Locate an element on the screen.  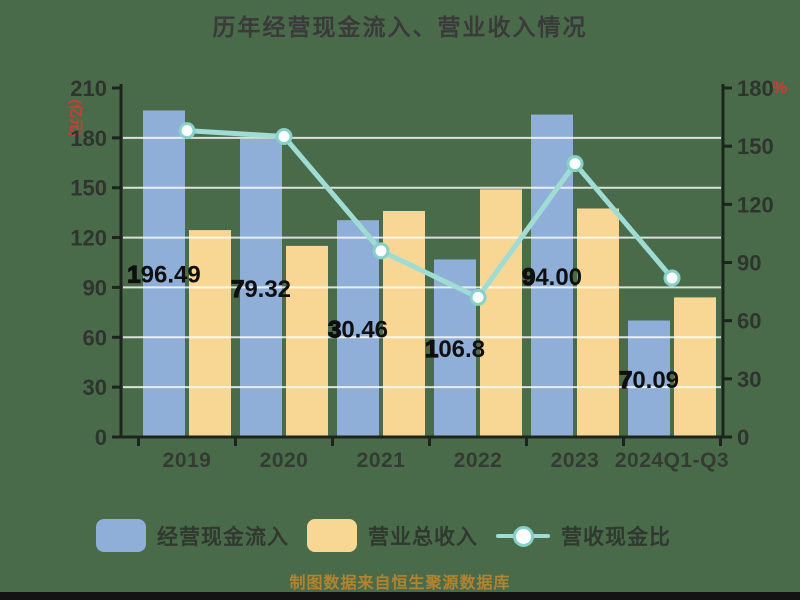
right-tick-label-0: 0 is located at coordinates (743, 437).